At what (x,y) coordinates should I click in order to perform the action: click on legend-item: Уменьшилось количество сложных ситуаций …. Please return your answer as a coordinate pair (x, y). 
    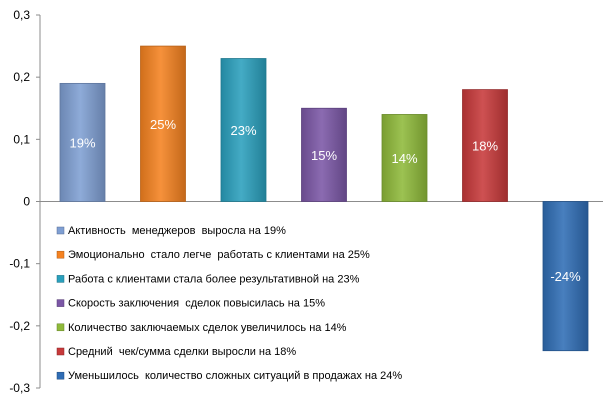
    Looking at the image, I should click on (229, 376).